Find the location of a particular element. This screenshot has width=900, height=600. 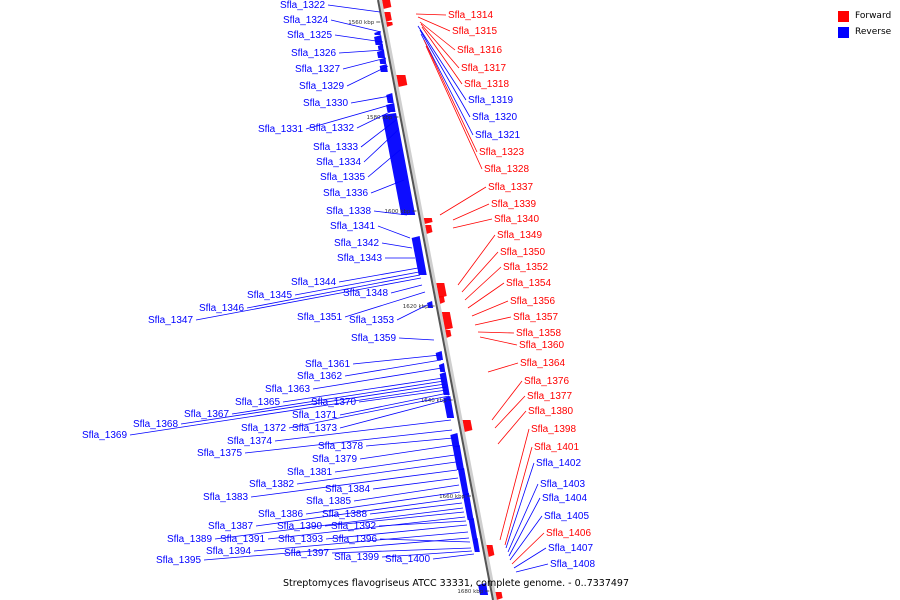

gene-label: Sfla_1350 is located at coordinates (522, 252).